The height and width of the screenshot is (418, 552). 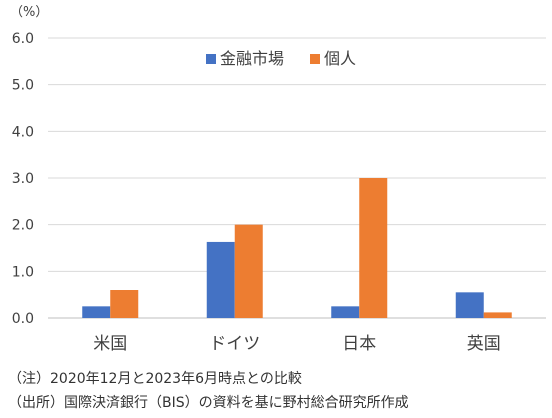 I want to click on x-category-label: 米国, so click(x=110, y=344).